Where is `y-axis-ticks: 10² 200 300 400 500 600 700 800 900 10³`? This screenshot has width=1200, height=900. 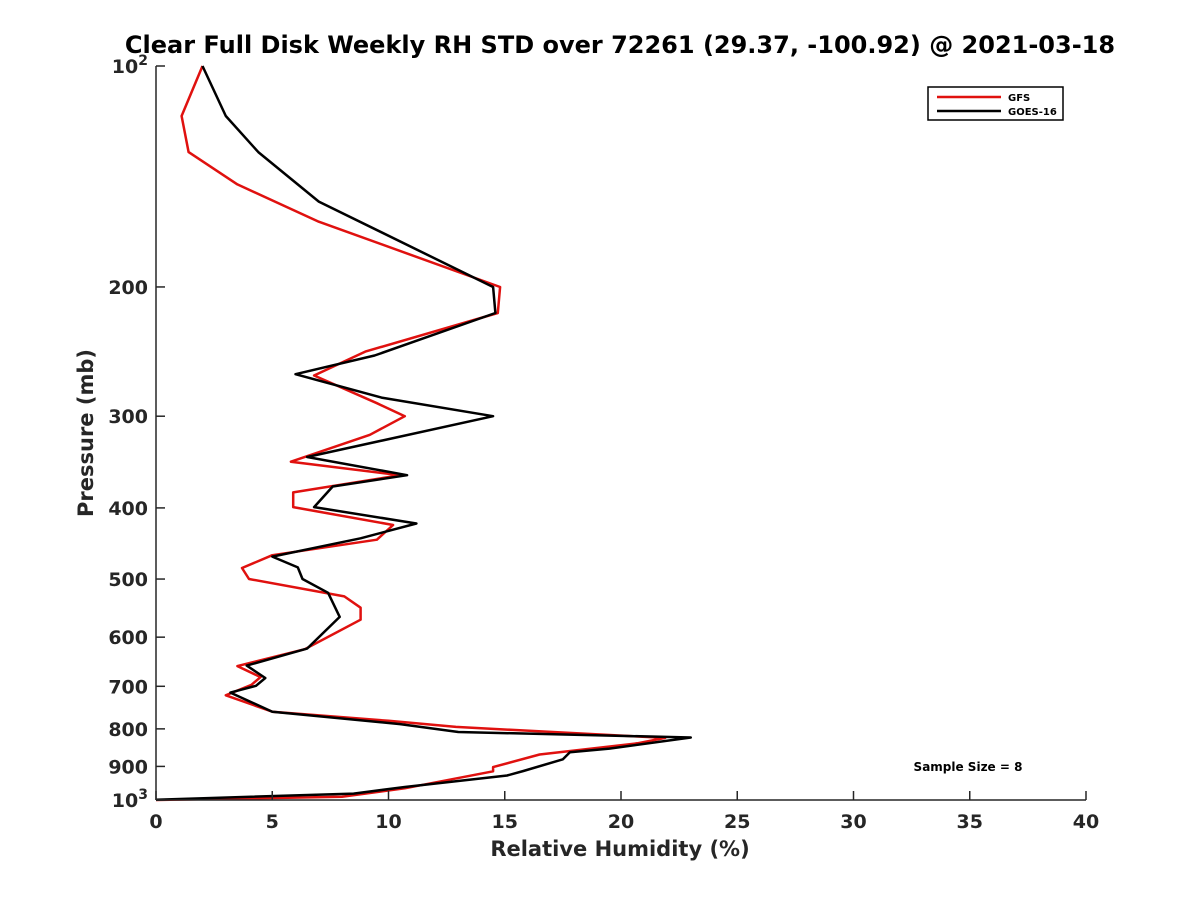
y-axis-ticks: 10² 200 300 400 500 600 700 800 900 10³ is located at coordinates (136, 432).